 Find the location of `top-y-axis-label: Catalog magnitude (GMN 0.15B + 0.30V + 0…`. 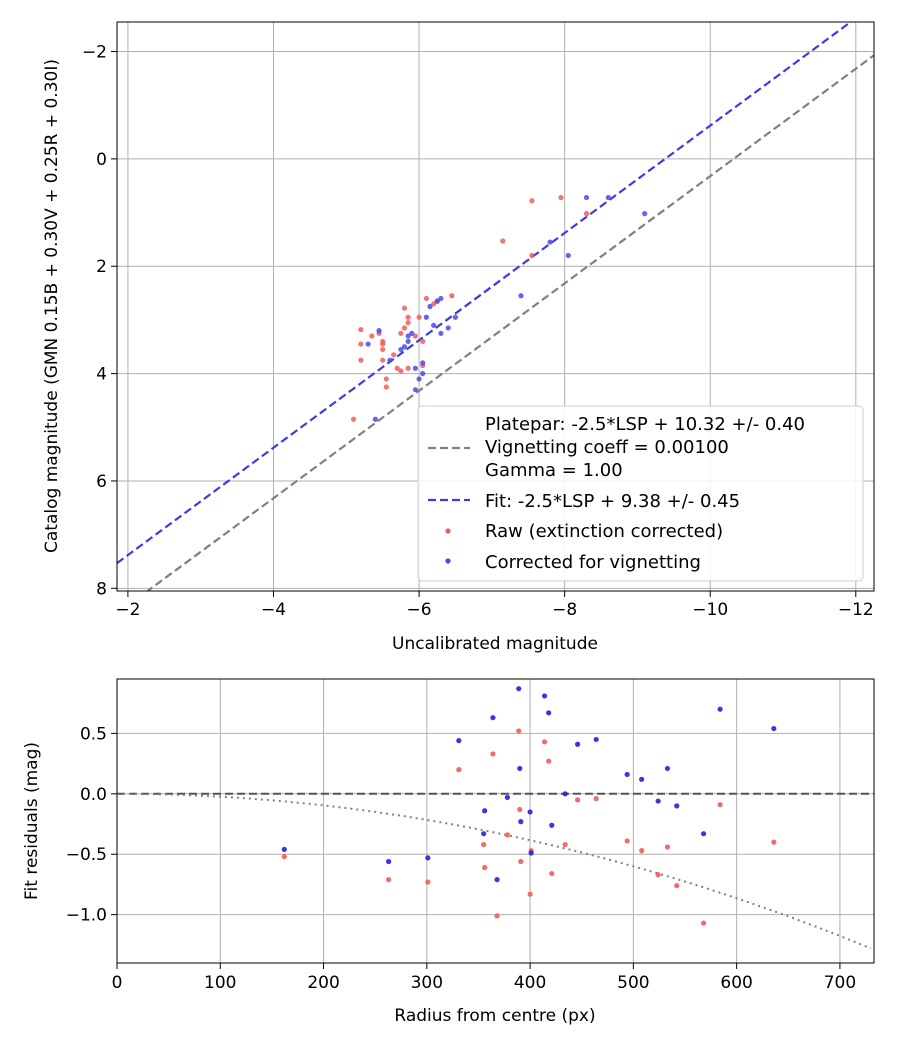

top-y-axis-label: Catalog magnitude (GMN 0.15B + 0.30V + 0… is located at coordinates (52, 306).